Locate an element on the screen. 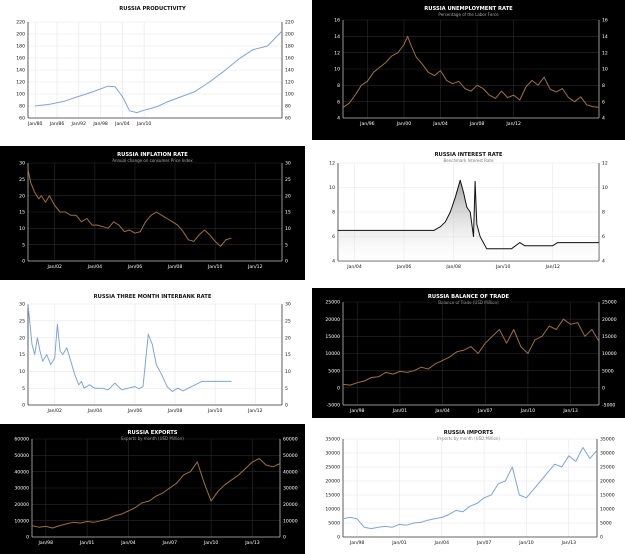  y-tick-label-left: 12 is located at coordinates (337, 53).